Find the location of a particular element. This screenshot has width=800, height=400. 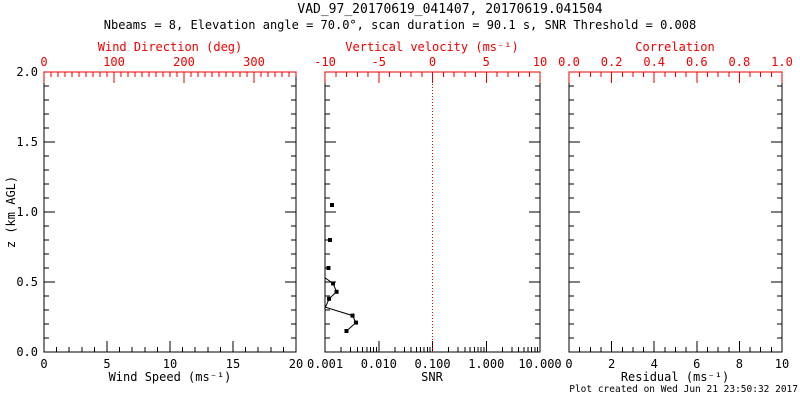

axis-title-wind-speed: Wind Speed (ms⁻¹) is located at coordinates (170, 377).